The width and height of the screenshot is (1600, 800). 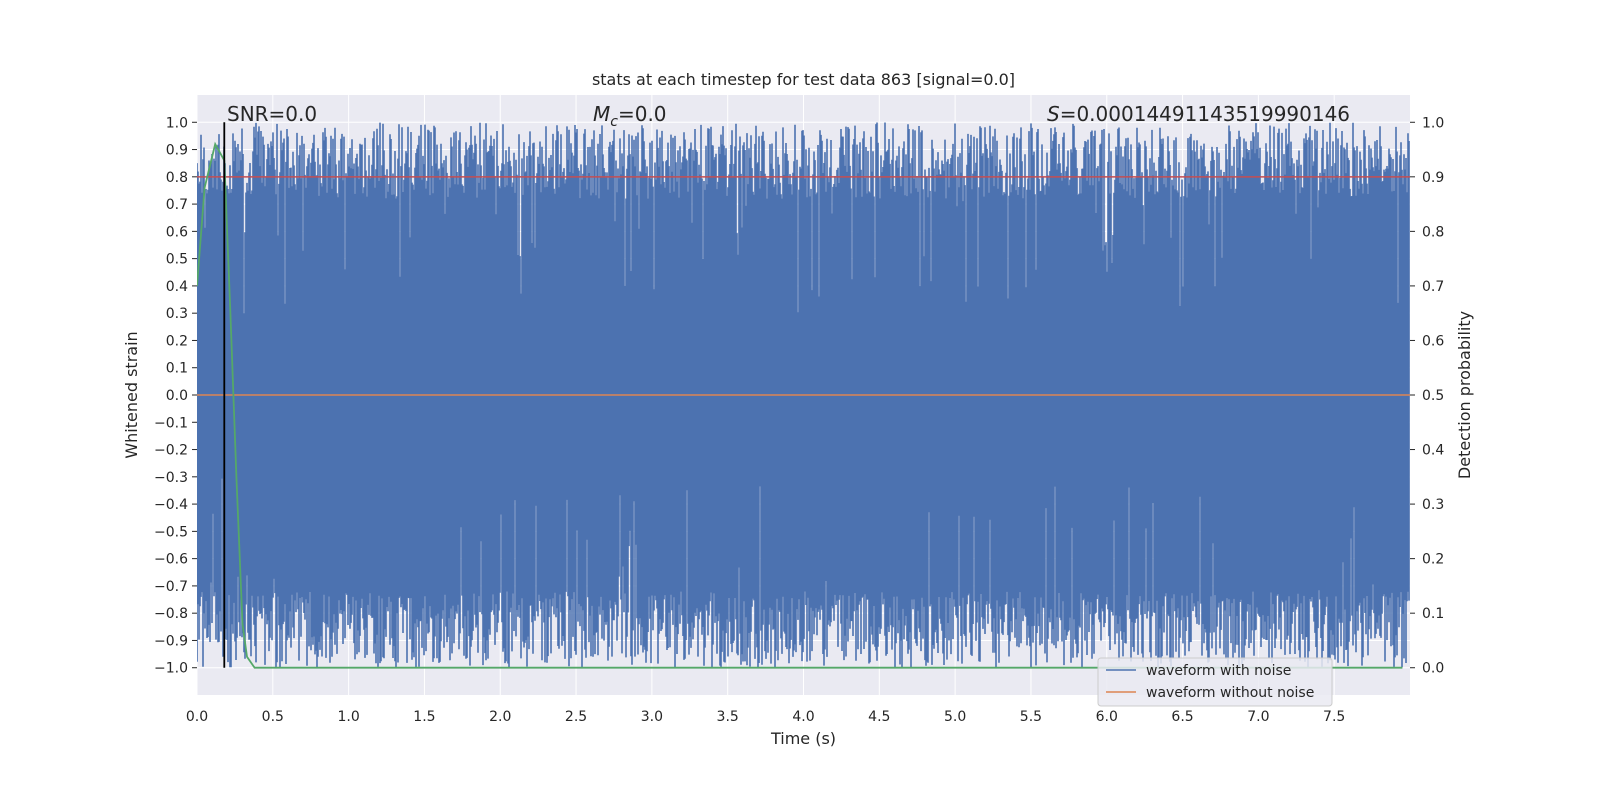 What do you see at coordinates (171, 614) in the screenshot?
I see `y-tick-label: −0.8` at bounding box center [171, 614].